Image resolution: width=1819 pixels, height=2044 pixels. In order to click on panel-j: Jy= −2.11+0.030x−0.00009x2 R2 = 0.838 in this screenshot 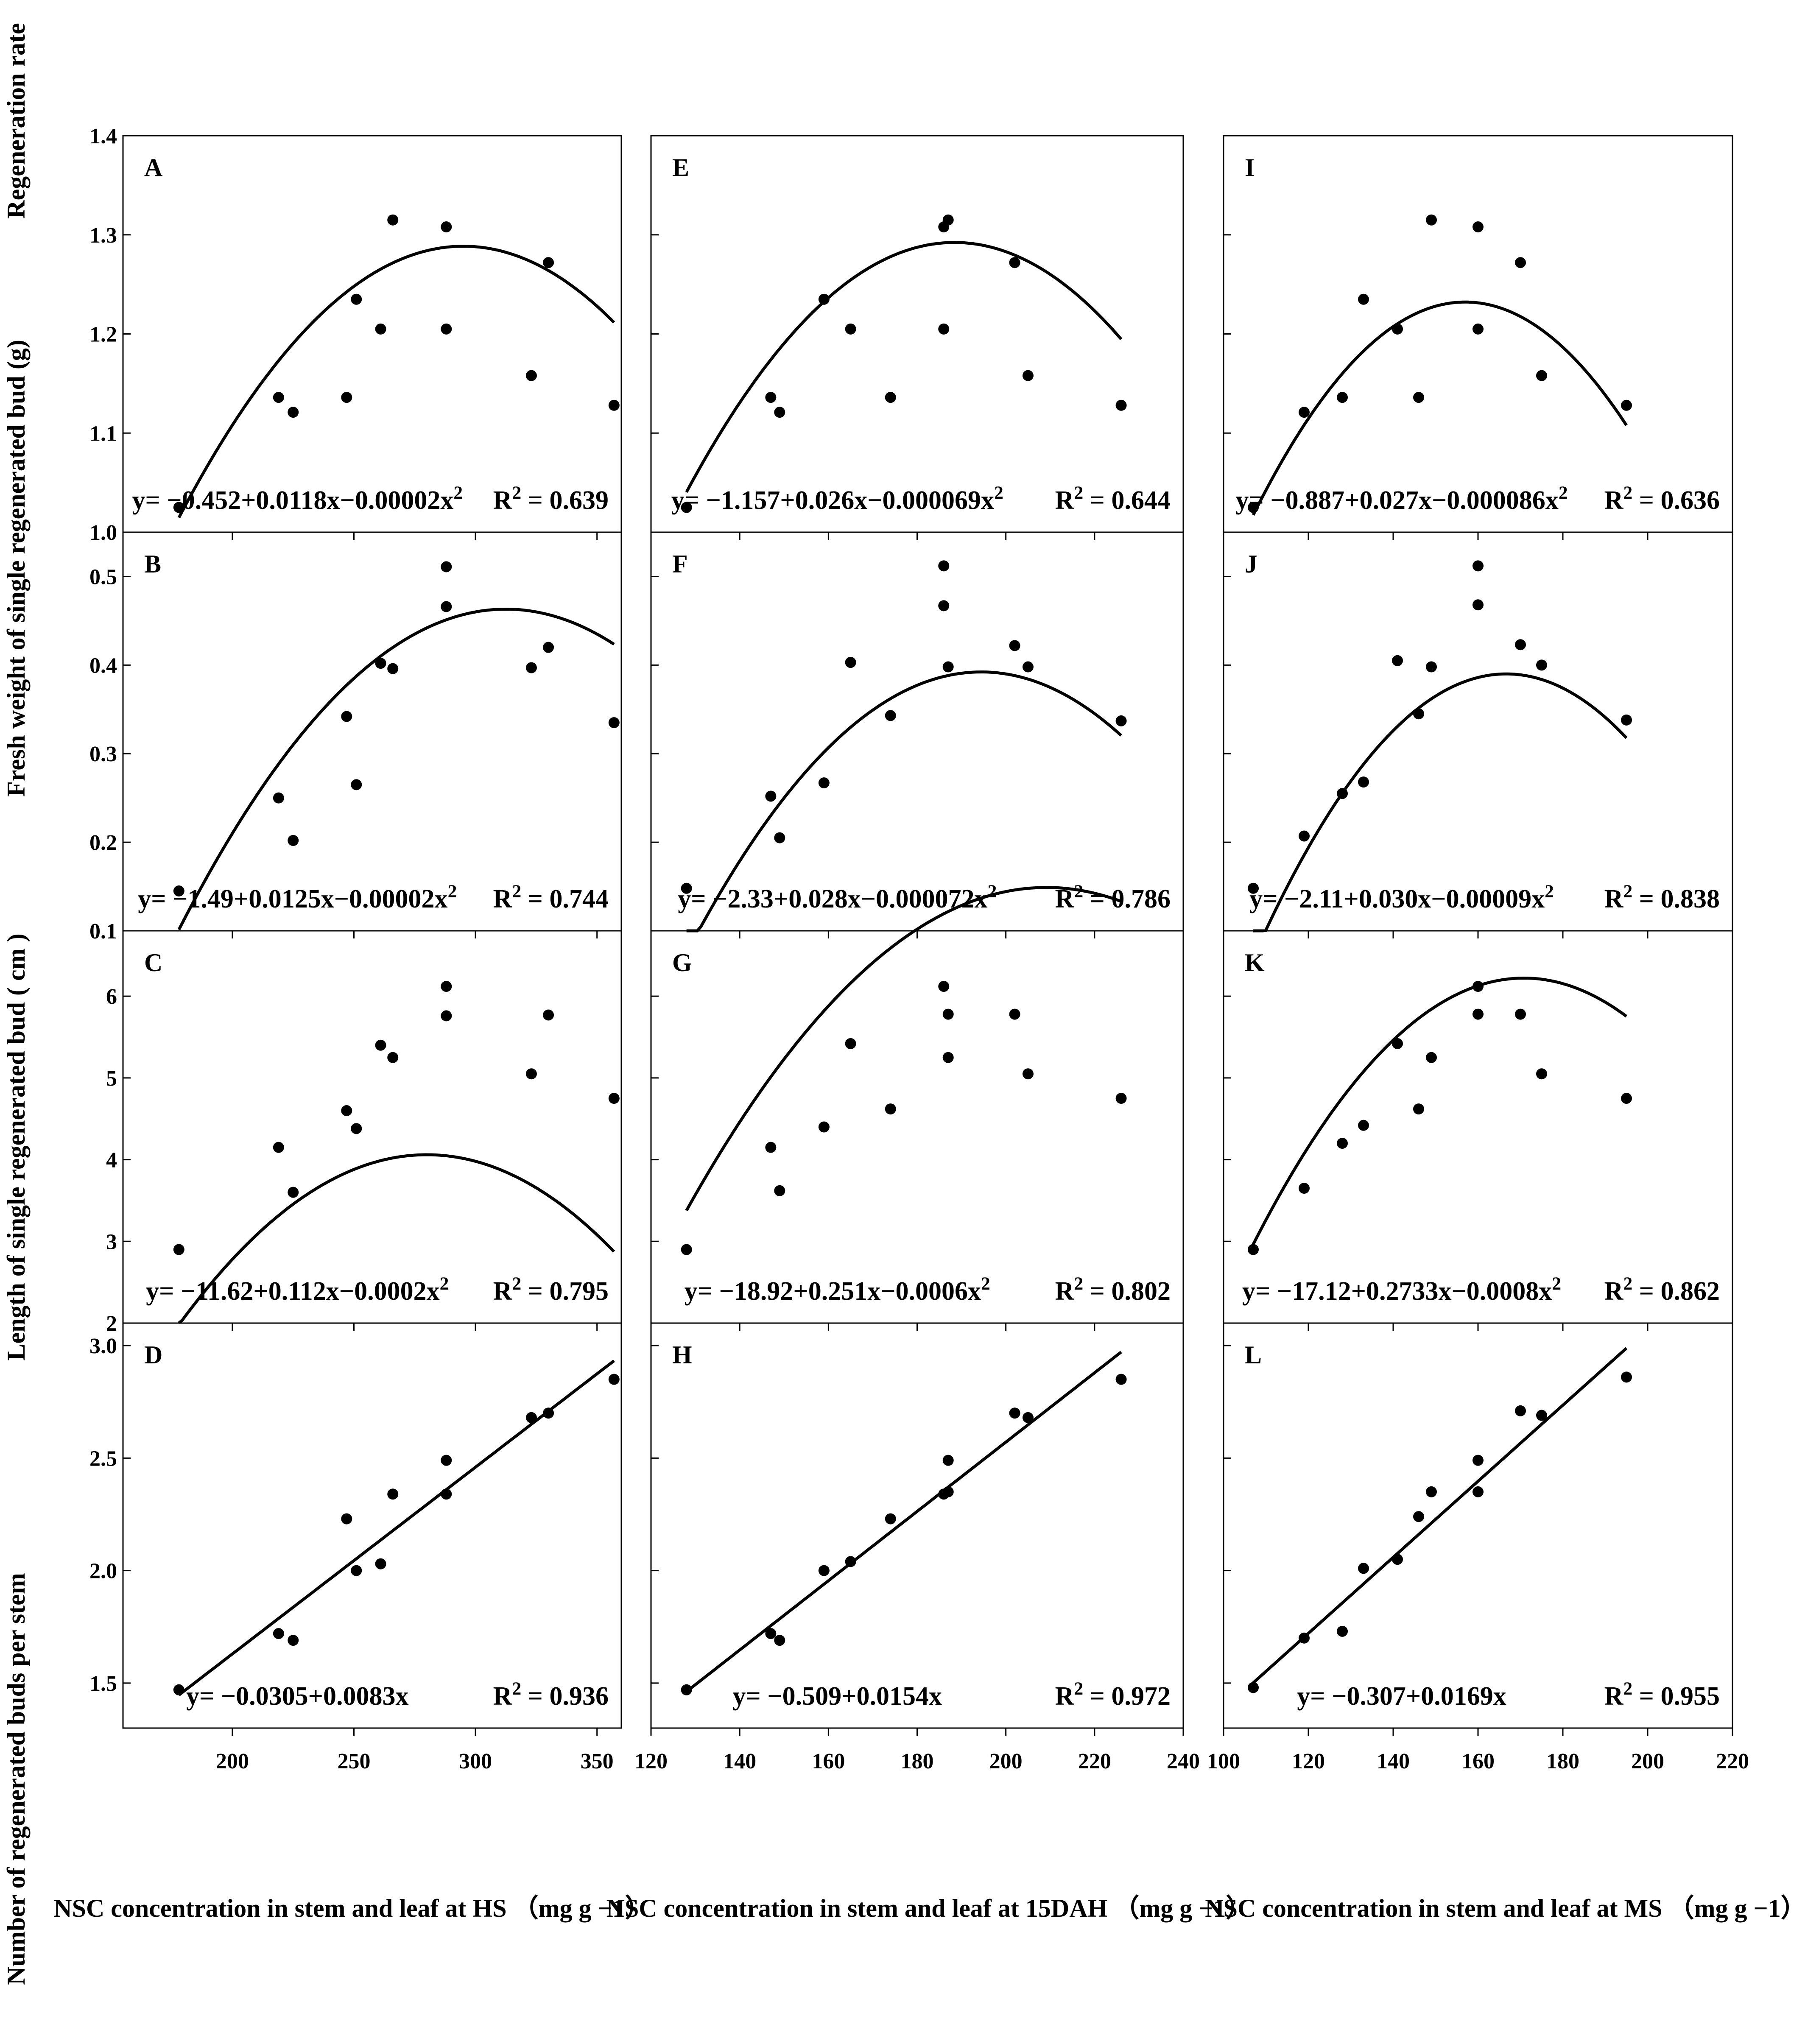, I will do `click(1478, 734)`.